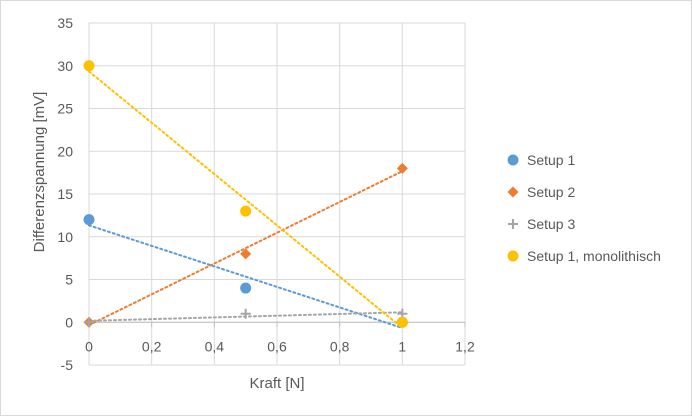  Describe the element at coordinates (65, 23) in the screenshot. I see `y-tick-label: 35` at that location.